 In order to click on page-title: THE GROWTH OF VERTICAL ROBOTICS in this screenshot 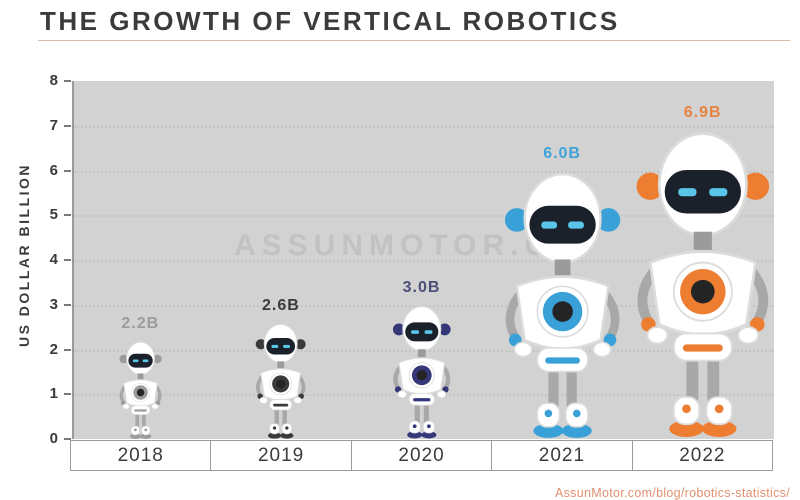, I will do `click(330, 21)`.